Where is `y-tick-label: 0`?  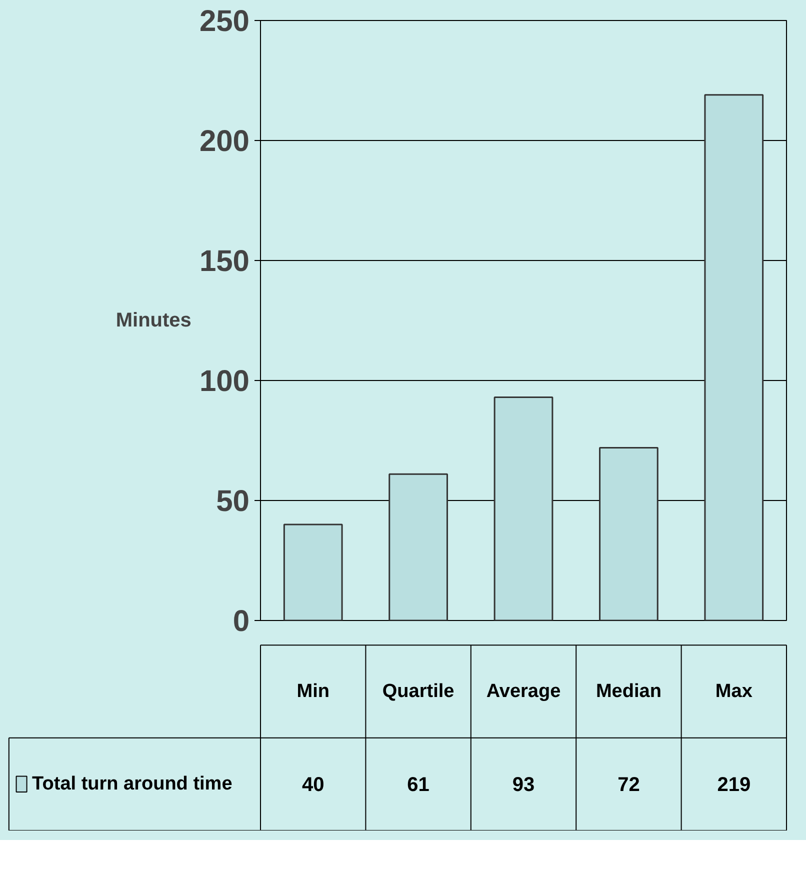
y-tick-label: 0 is located at coordinates (241, 621).